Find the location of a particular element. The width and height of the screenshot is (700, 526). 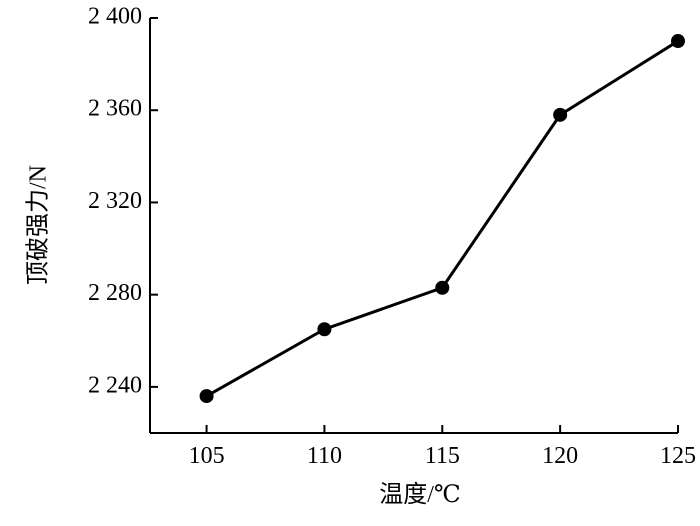

y-tick-label: 2 400 is located at coordinates (115, 17).